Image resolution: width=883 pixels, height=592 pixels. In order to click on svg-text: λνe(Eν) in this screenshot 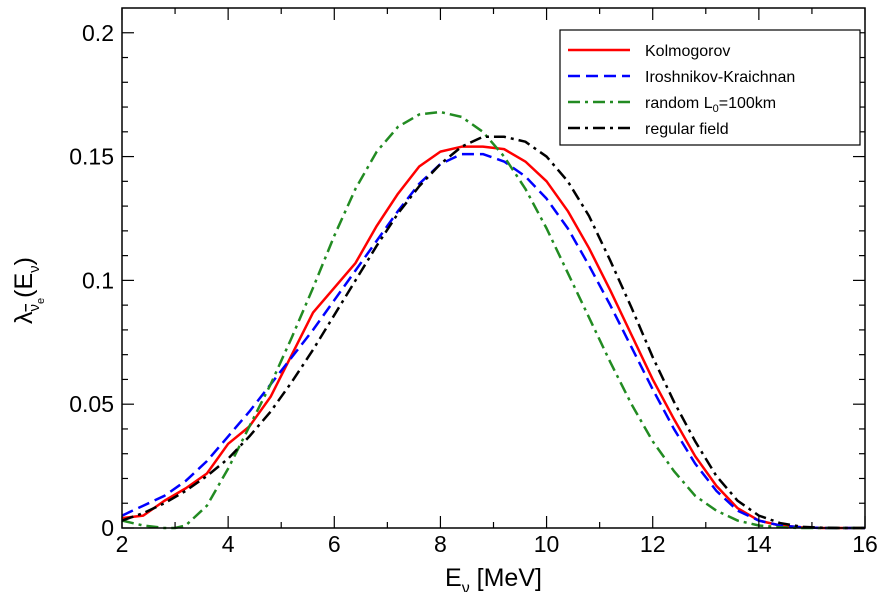, I will do `click(28, 290)`.